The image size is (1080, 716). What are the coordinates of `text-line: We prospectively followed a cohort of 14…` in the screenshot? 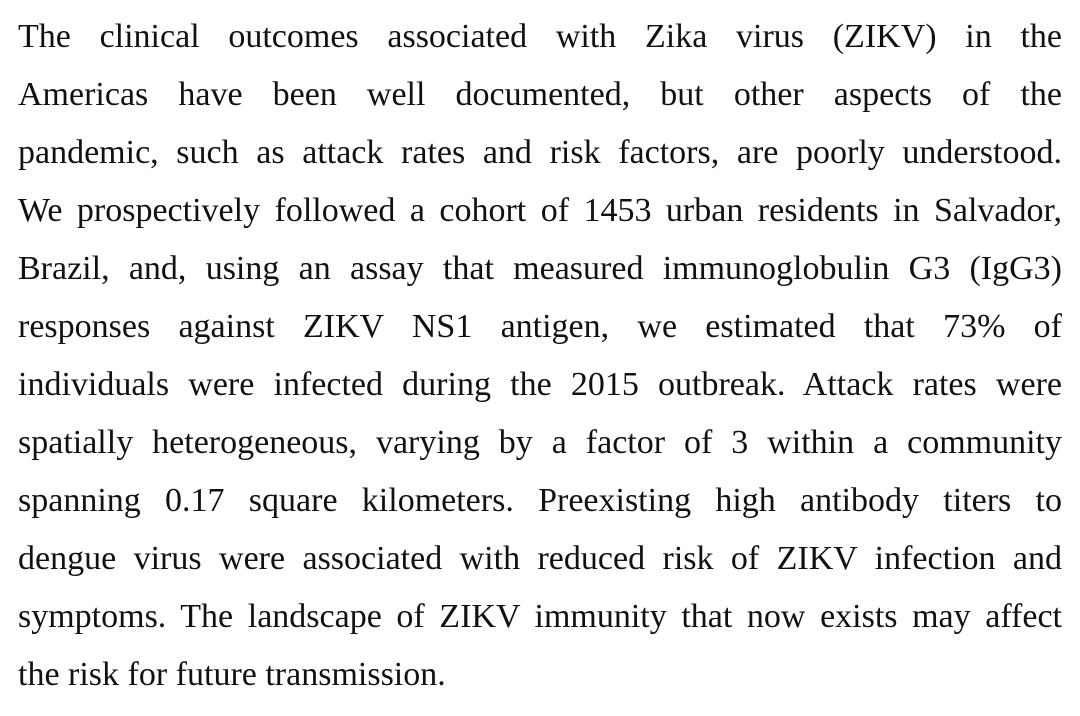 It's located at (540, 210).